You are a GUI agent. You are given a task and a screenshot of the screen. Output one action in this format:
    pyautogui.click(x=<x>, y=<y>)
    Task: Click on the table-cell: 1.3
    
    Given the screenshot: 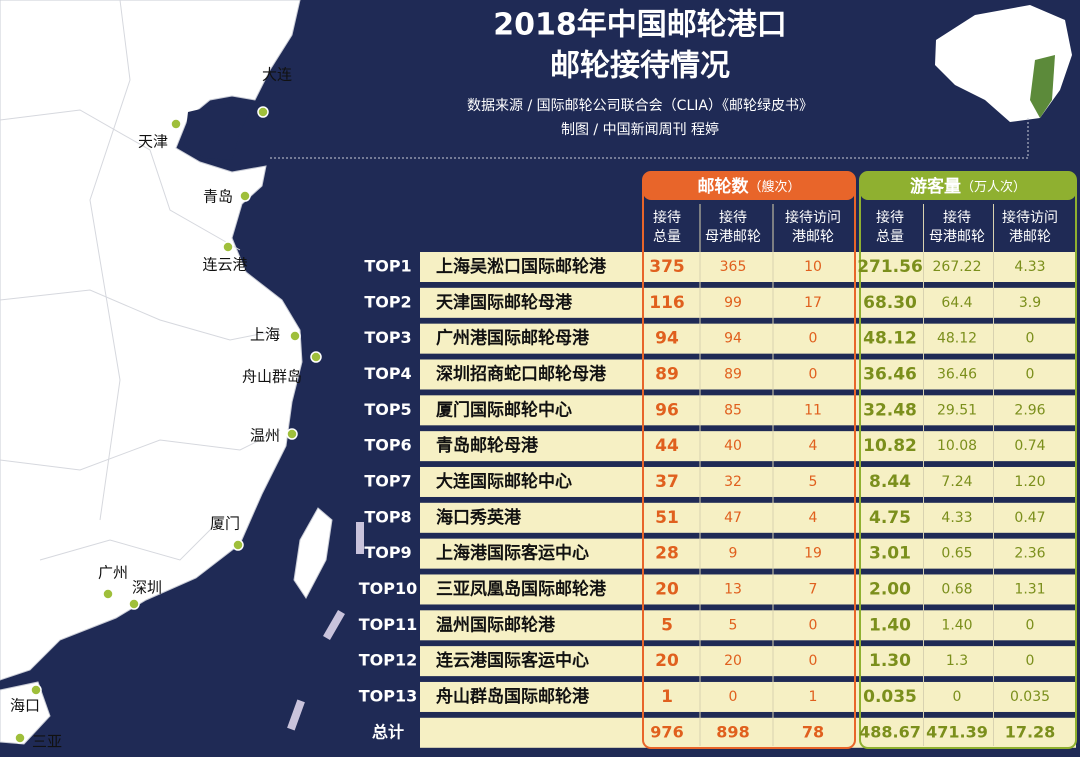 What is the action you would take?
    pyautogui.click(x=957, y=661)
    